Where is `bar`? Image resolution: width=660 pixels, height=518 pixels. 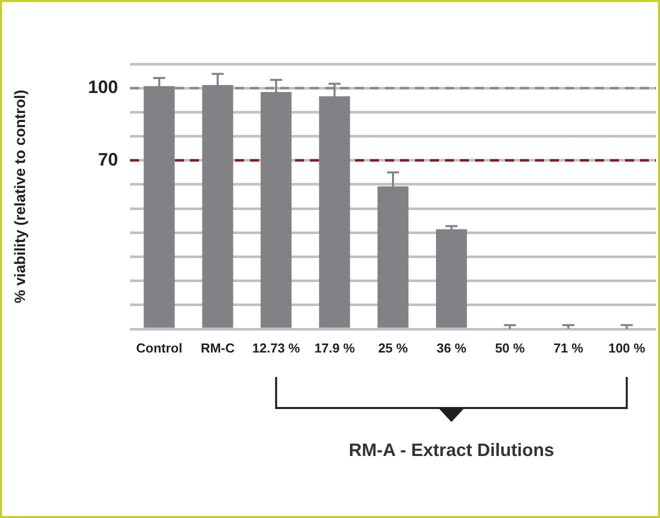
bar is located at coordinates (451, 278).